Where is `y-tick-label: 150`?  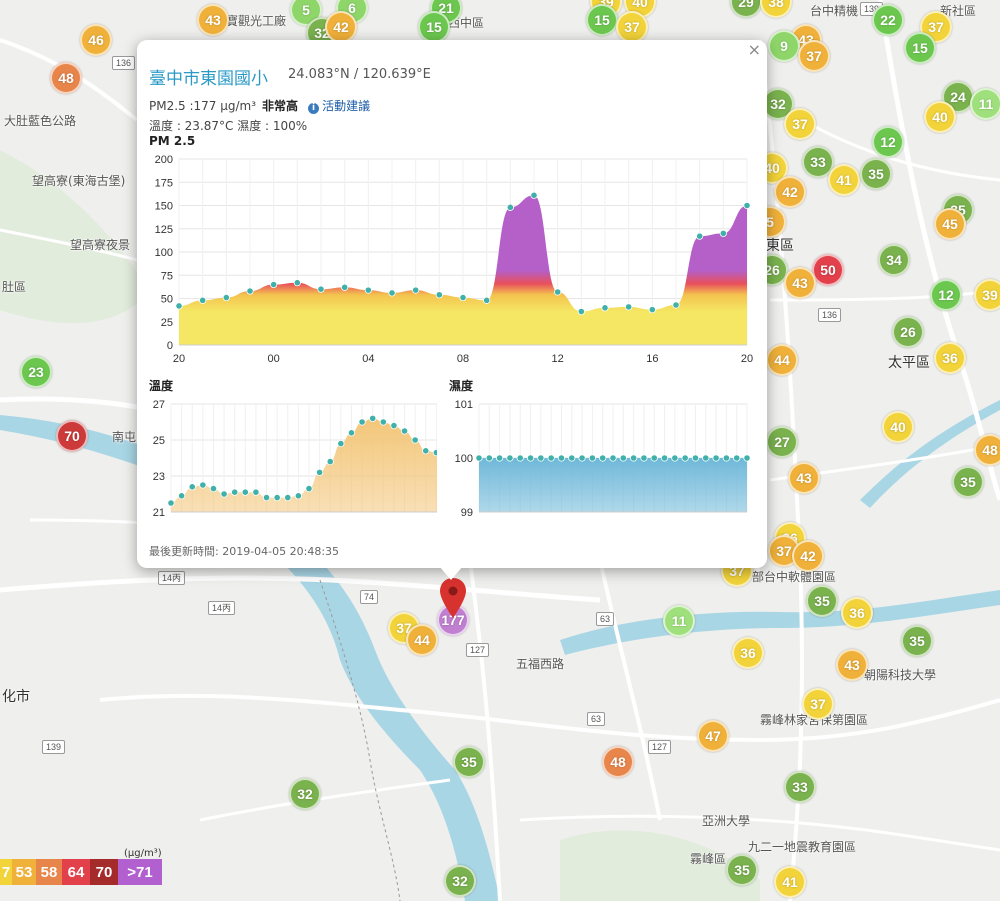
y-tick-label: 150 is located at coordinates (164, 207).